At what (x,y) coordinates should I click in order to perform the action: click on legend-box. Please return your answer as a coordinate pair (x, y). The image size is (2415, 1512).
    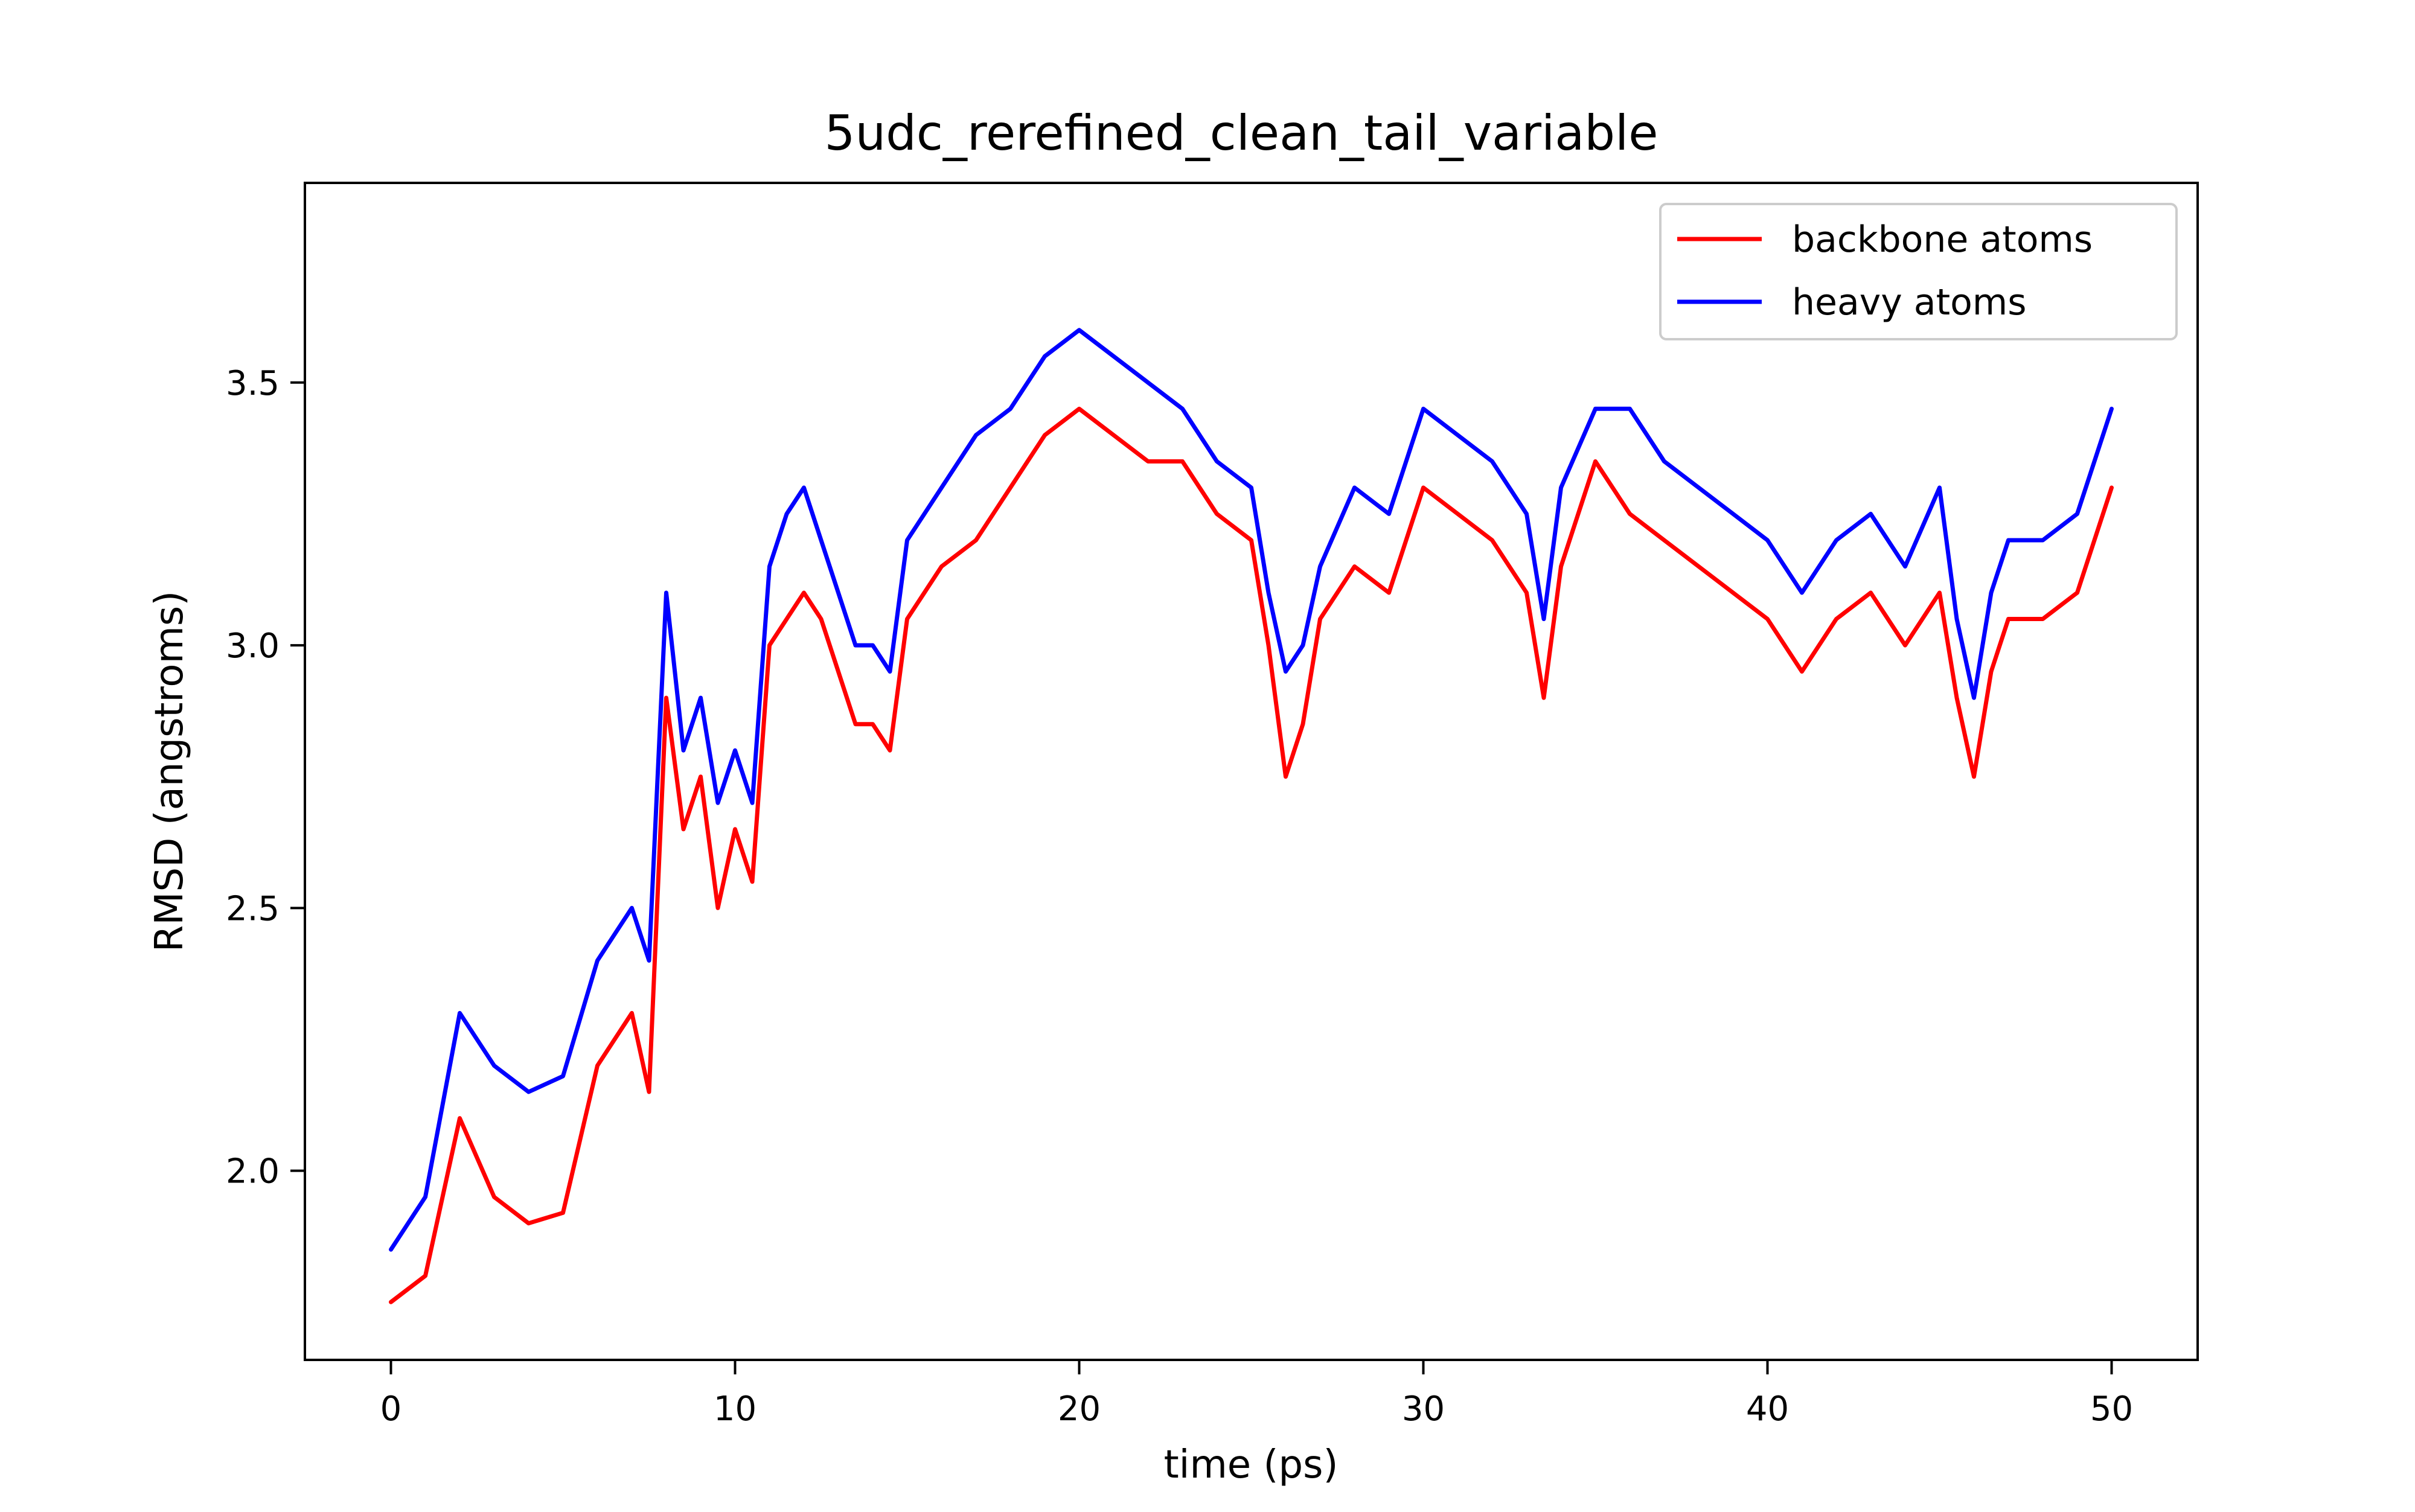
    Looking at the image, I should click on (1918, 271).